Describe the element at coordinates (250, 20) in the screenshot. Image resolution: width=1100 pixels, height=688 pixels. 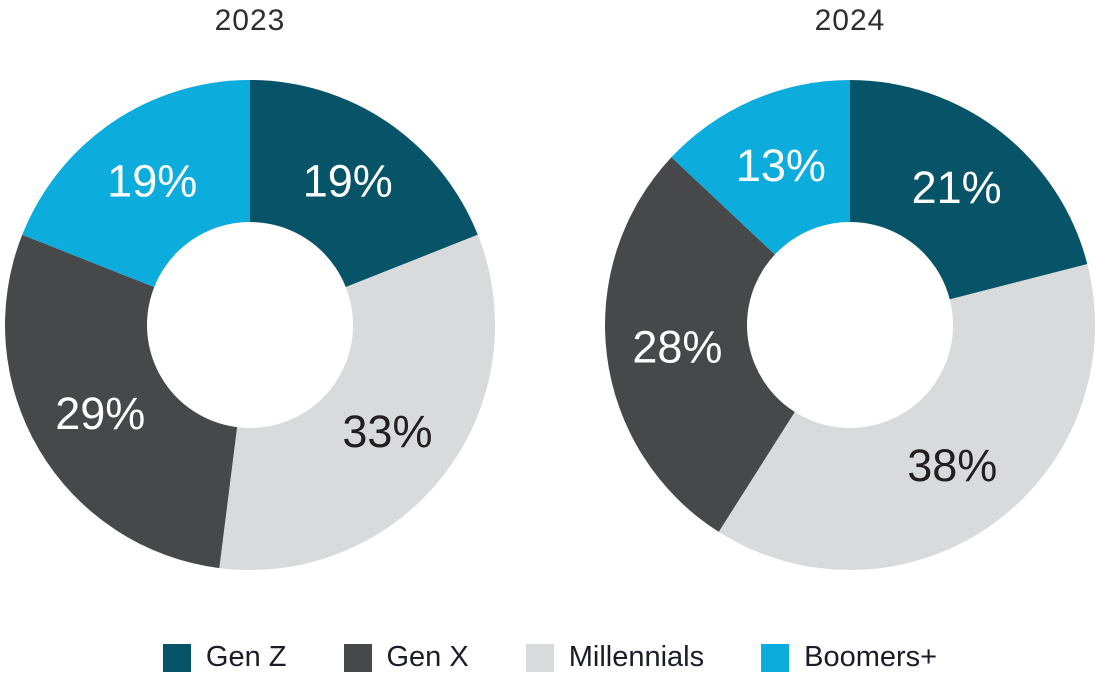
I see `chart-title-2023: 2023` at that location.